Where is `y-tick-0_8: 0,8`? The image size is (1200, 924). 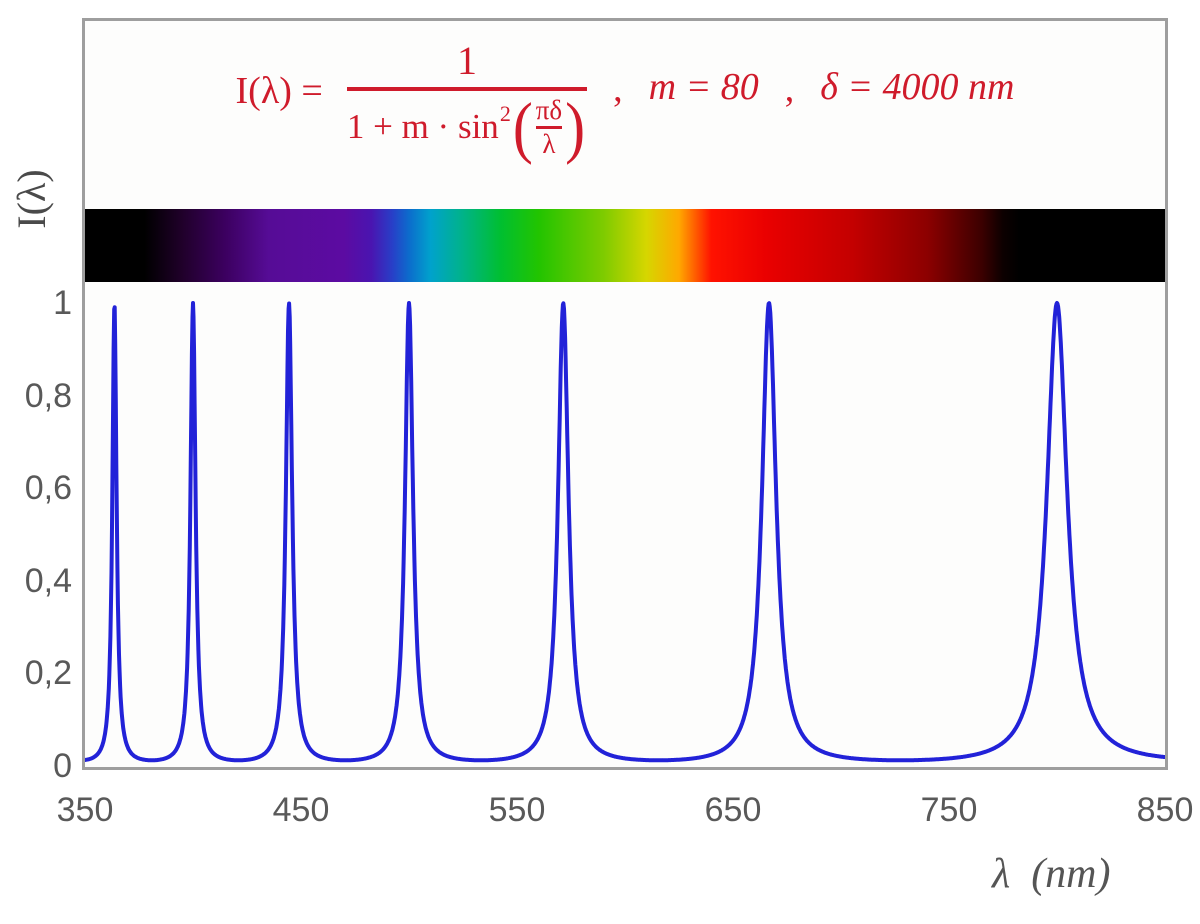 y-tick-0_8: 0,8 is located at coordinates (48, 395).